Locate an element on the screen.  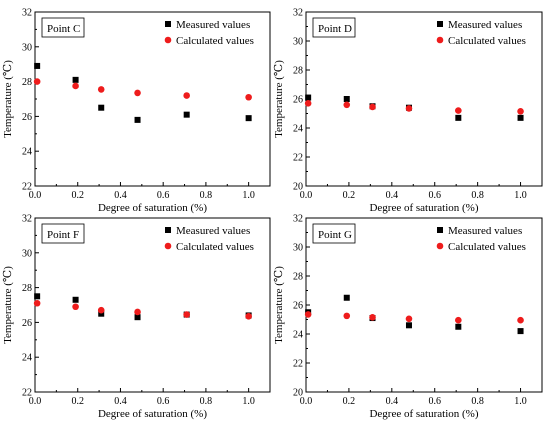
panel-title: Point F is located at coordinates (63, 235).